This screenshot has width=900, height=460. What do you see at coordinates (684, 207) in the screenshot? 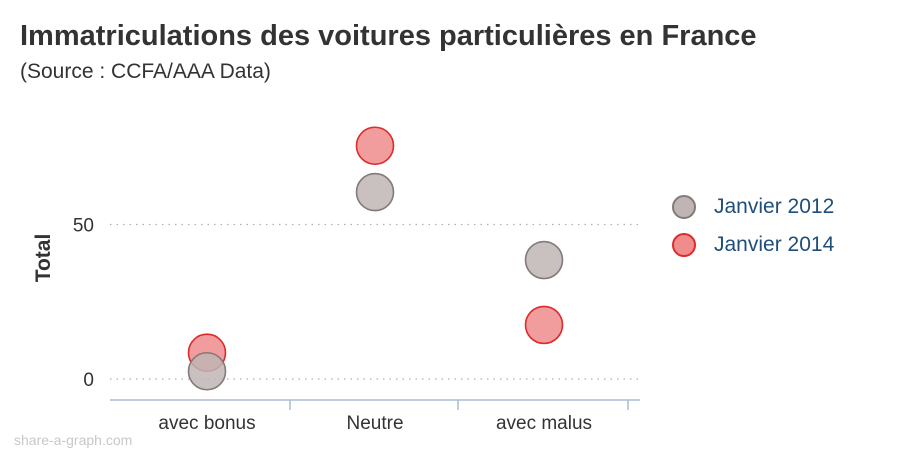
I see `legend-swatch-2012` at bounding box center [684, 207].